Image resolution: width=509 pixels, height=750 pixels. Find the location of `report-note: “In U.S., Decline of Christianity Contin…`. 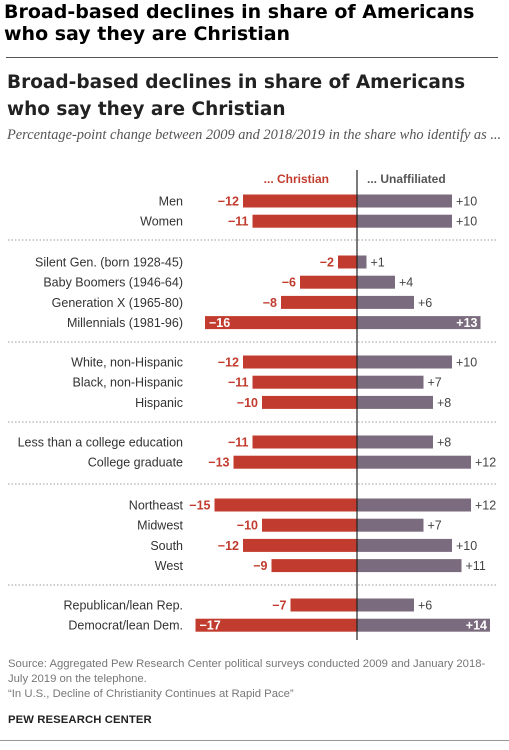

report-note: “In U.S., Decline of Christianity Contin… is located at coordinates (151, 694).